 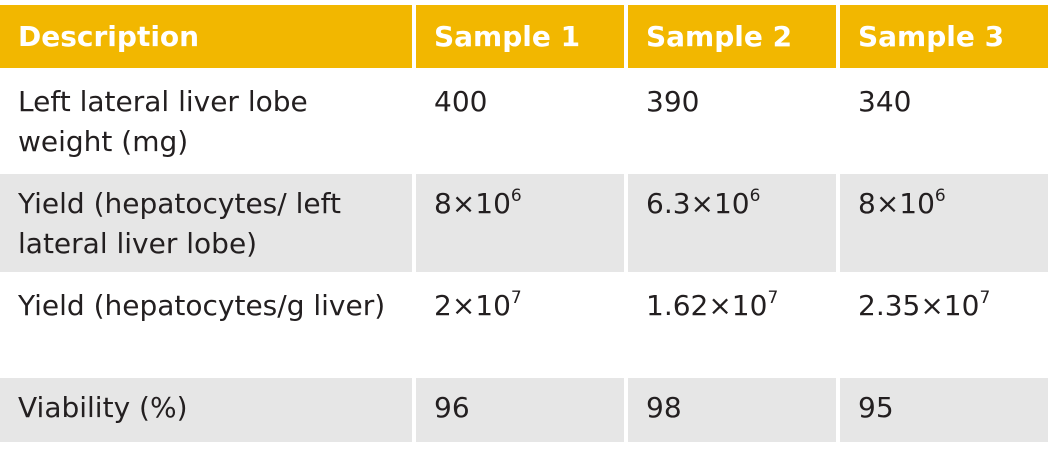 What do you see at coordinates (732, 325) in the screenshot?
I see `value-cell: 1.62×107` at bounding box center [732, 325].